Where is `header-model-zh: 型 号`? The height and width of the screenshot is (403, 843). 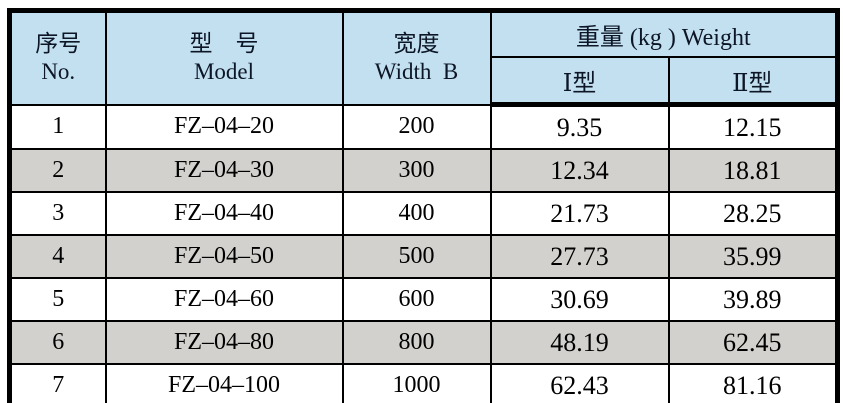 header-model-zh: 型 号 is located at coordinates (224, 43).